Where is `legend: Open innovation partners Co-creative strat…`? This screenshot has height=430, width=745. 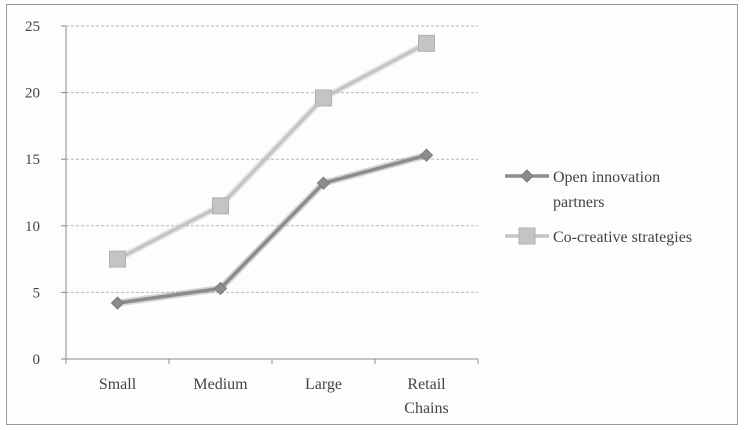 legend: Open innovation partners Co-creative strat… is located at coordinates (598, 207).